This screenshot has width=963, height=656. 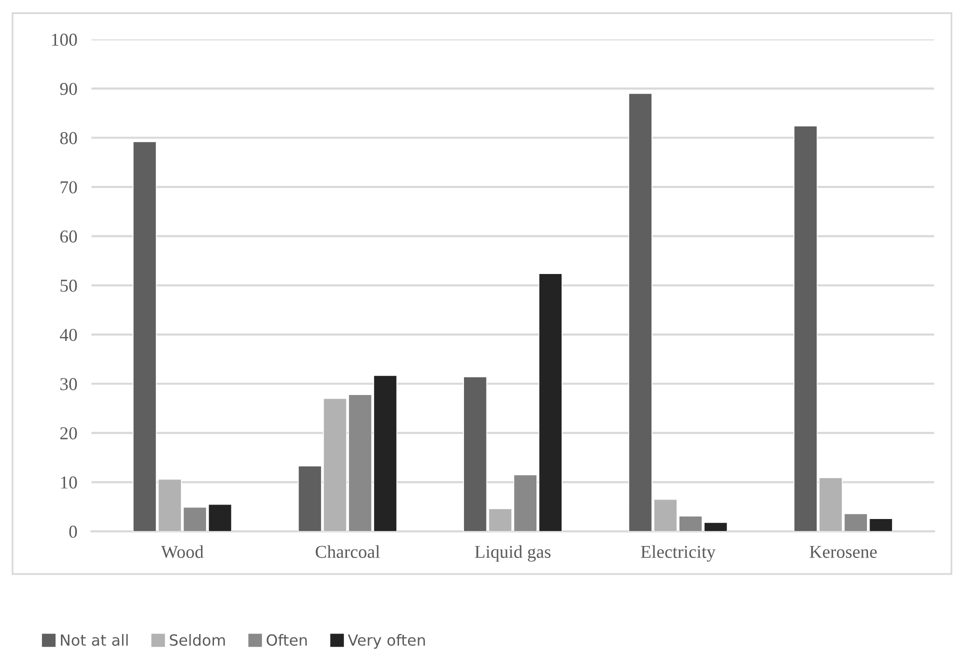 I want to click on y-tick-label: 0, so click(x=73, y=532).